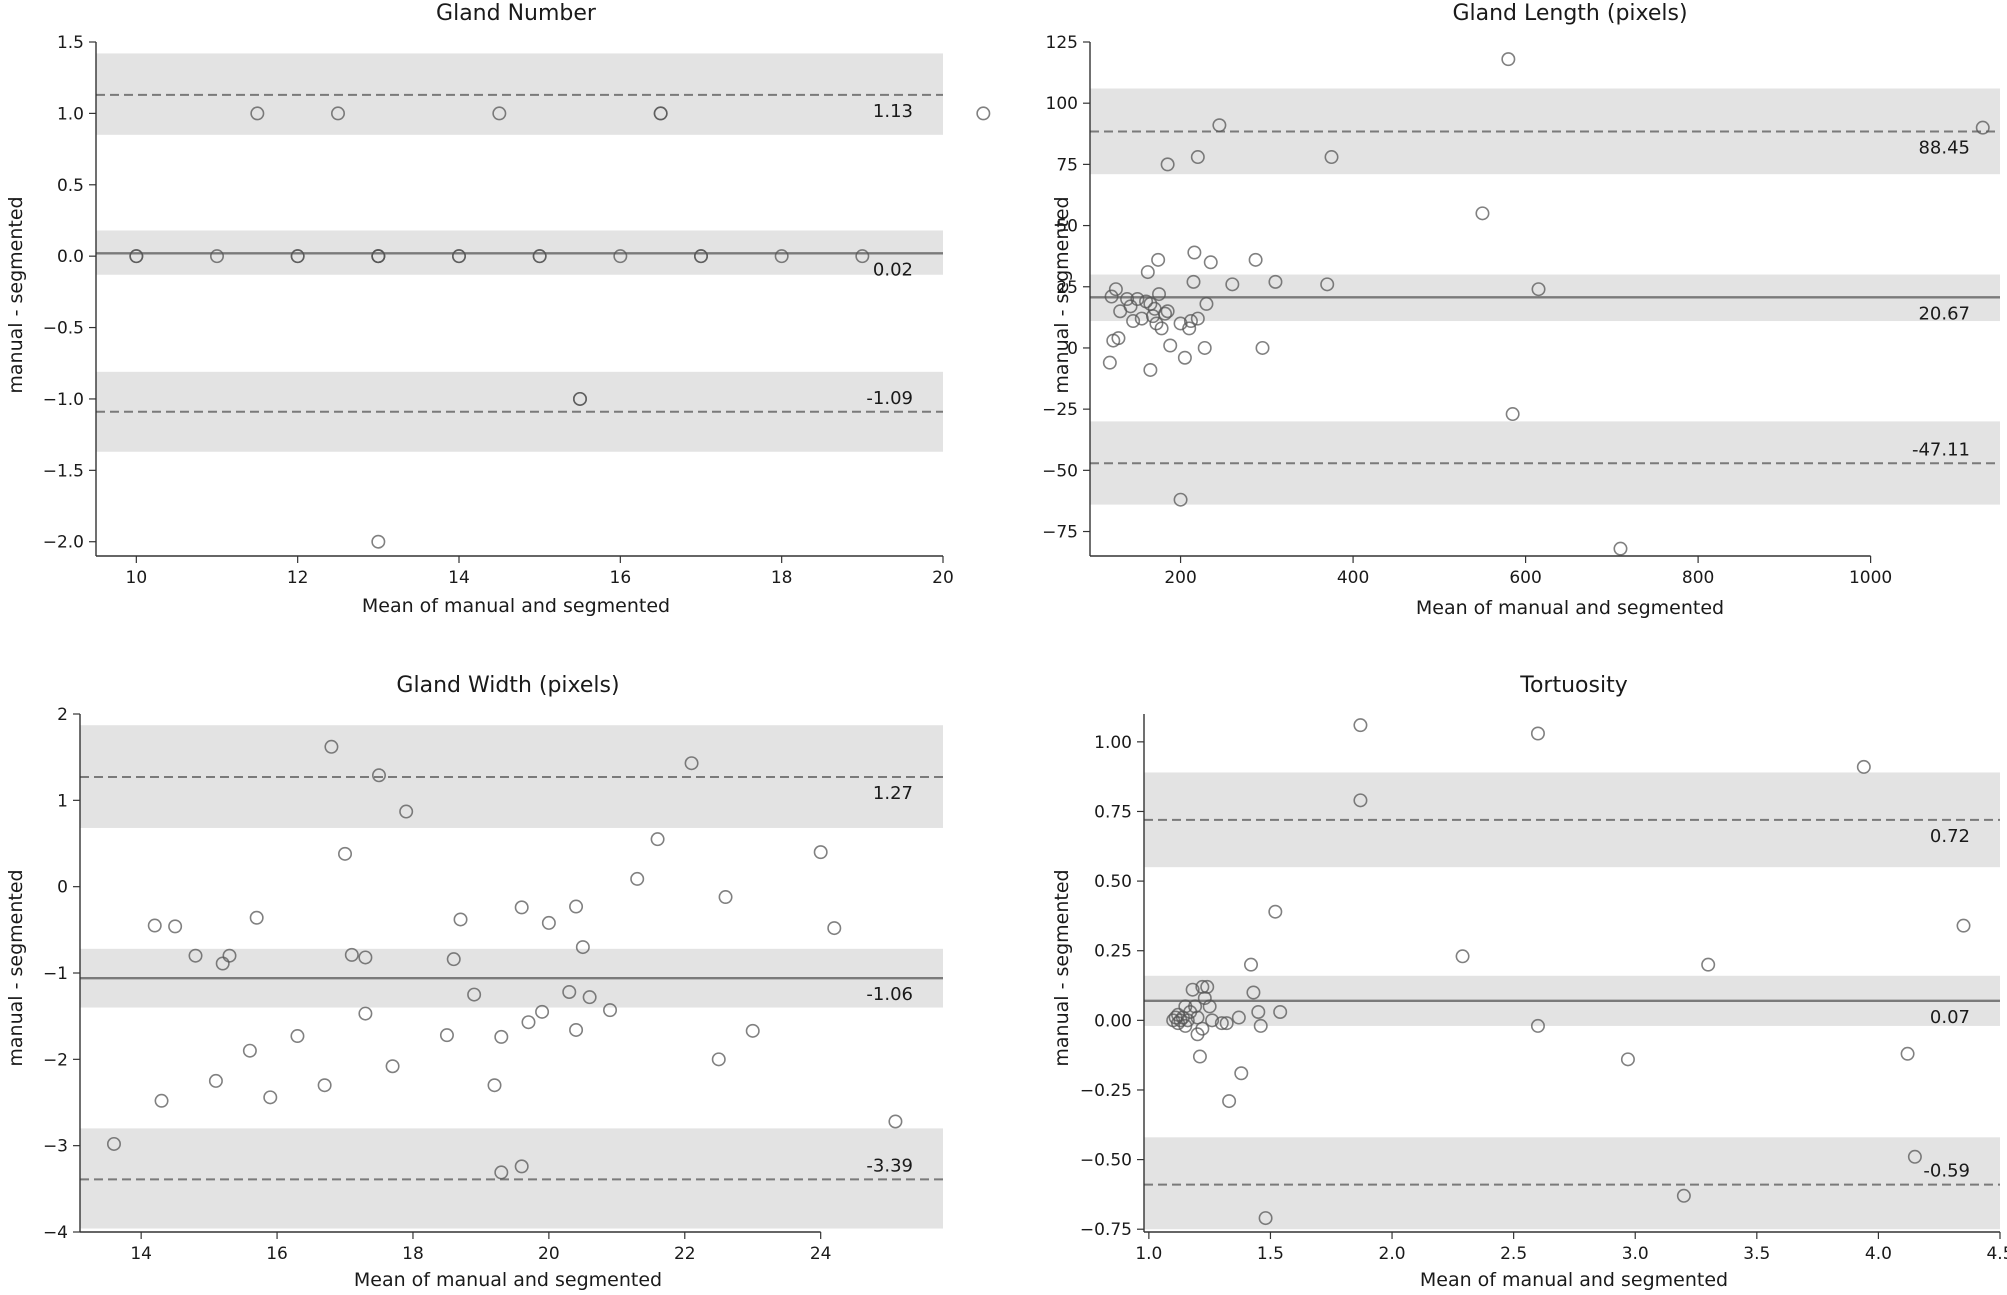 The image size is (2007, 1295). I want to click on y-tick-label: 125, so click(1062, 43).